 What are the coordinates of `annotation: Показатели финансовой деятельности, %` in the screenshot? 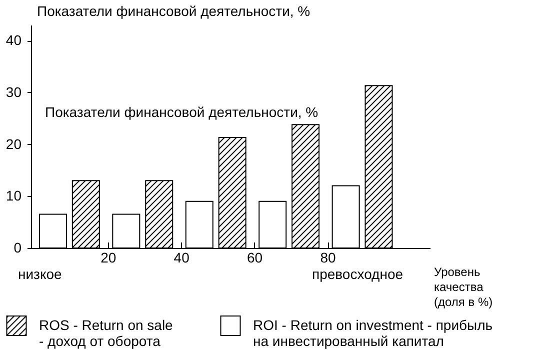 It's located at (181, 112).